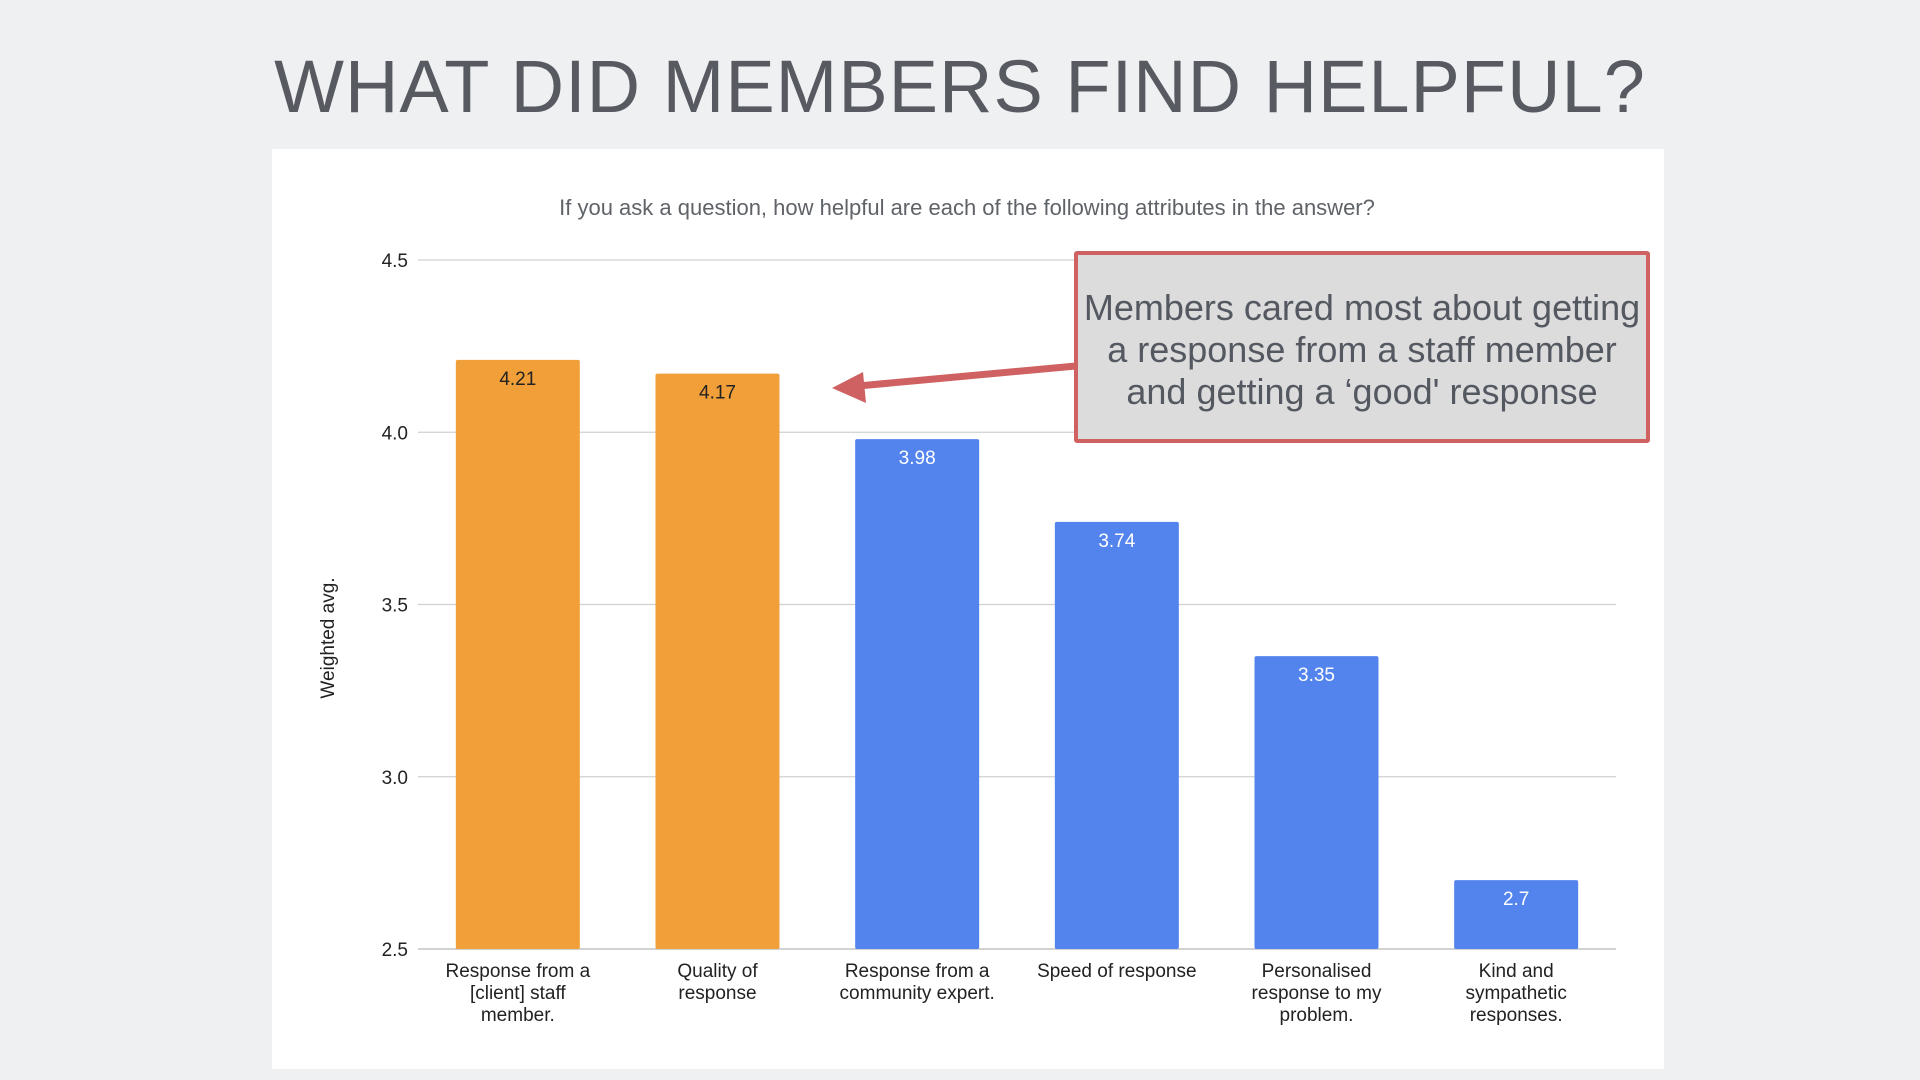 This screenshot has width=1920, height=1080. What do you see at coordinates (395, 950) in the screenshot?
I see `y-tick-label: 2.5` at bounding box center [395, 950].